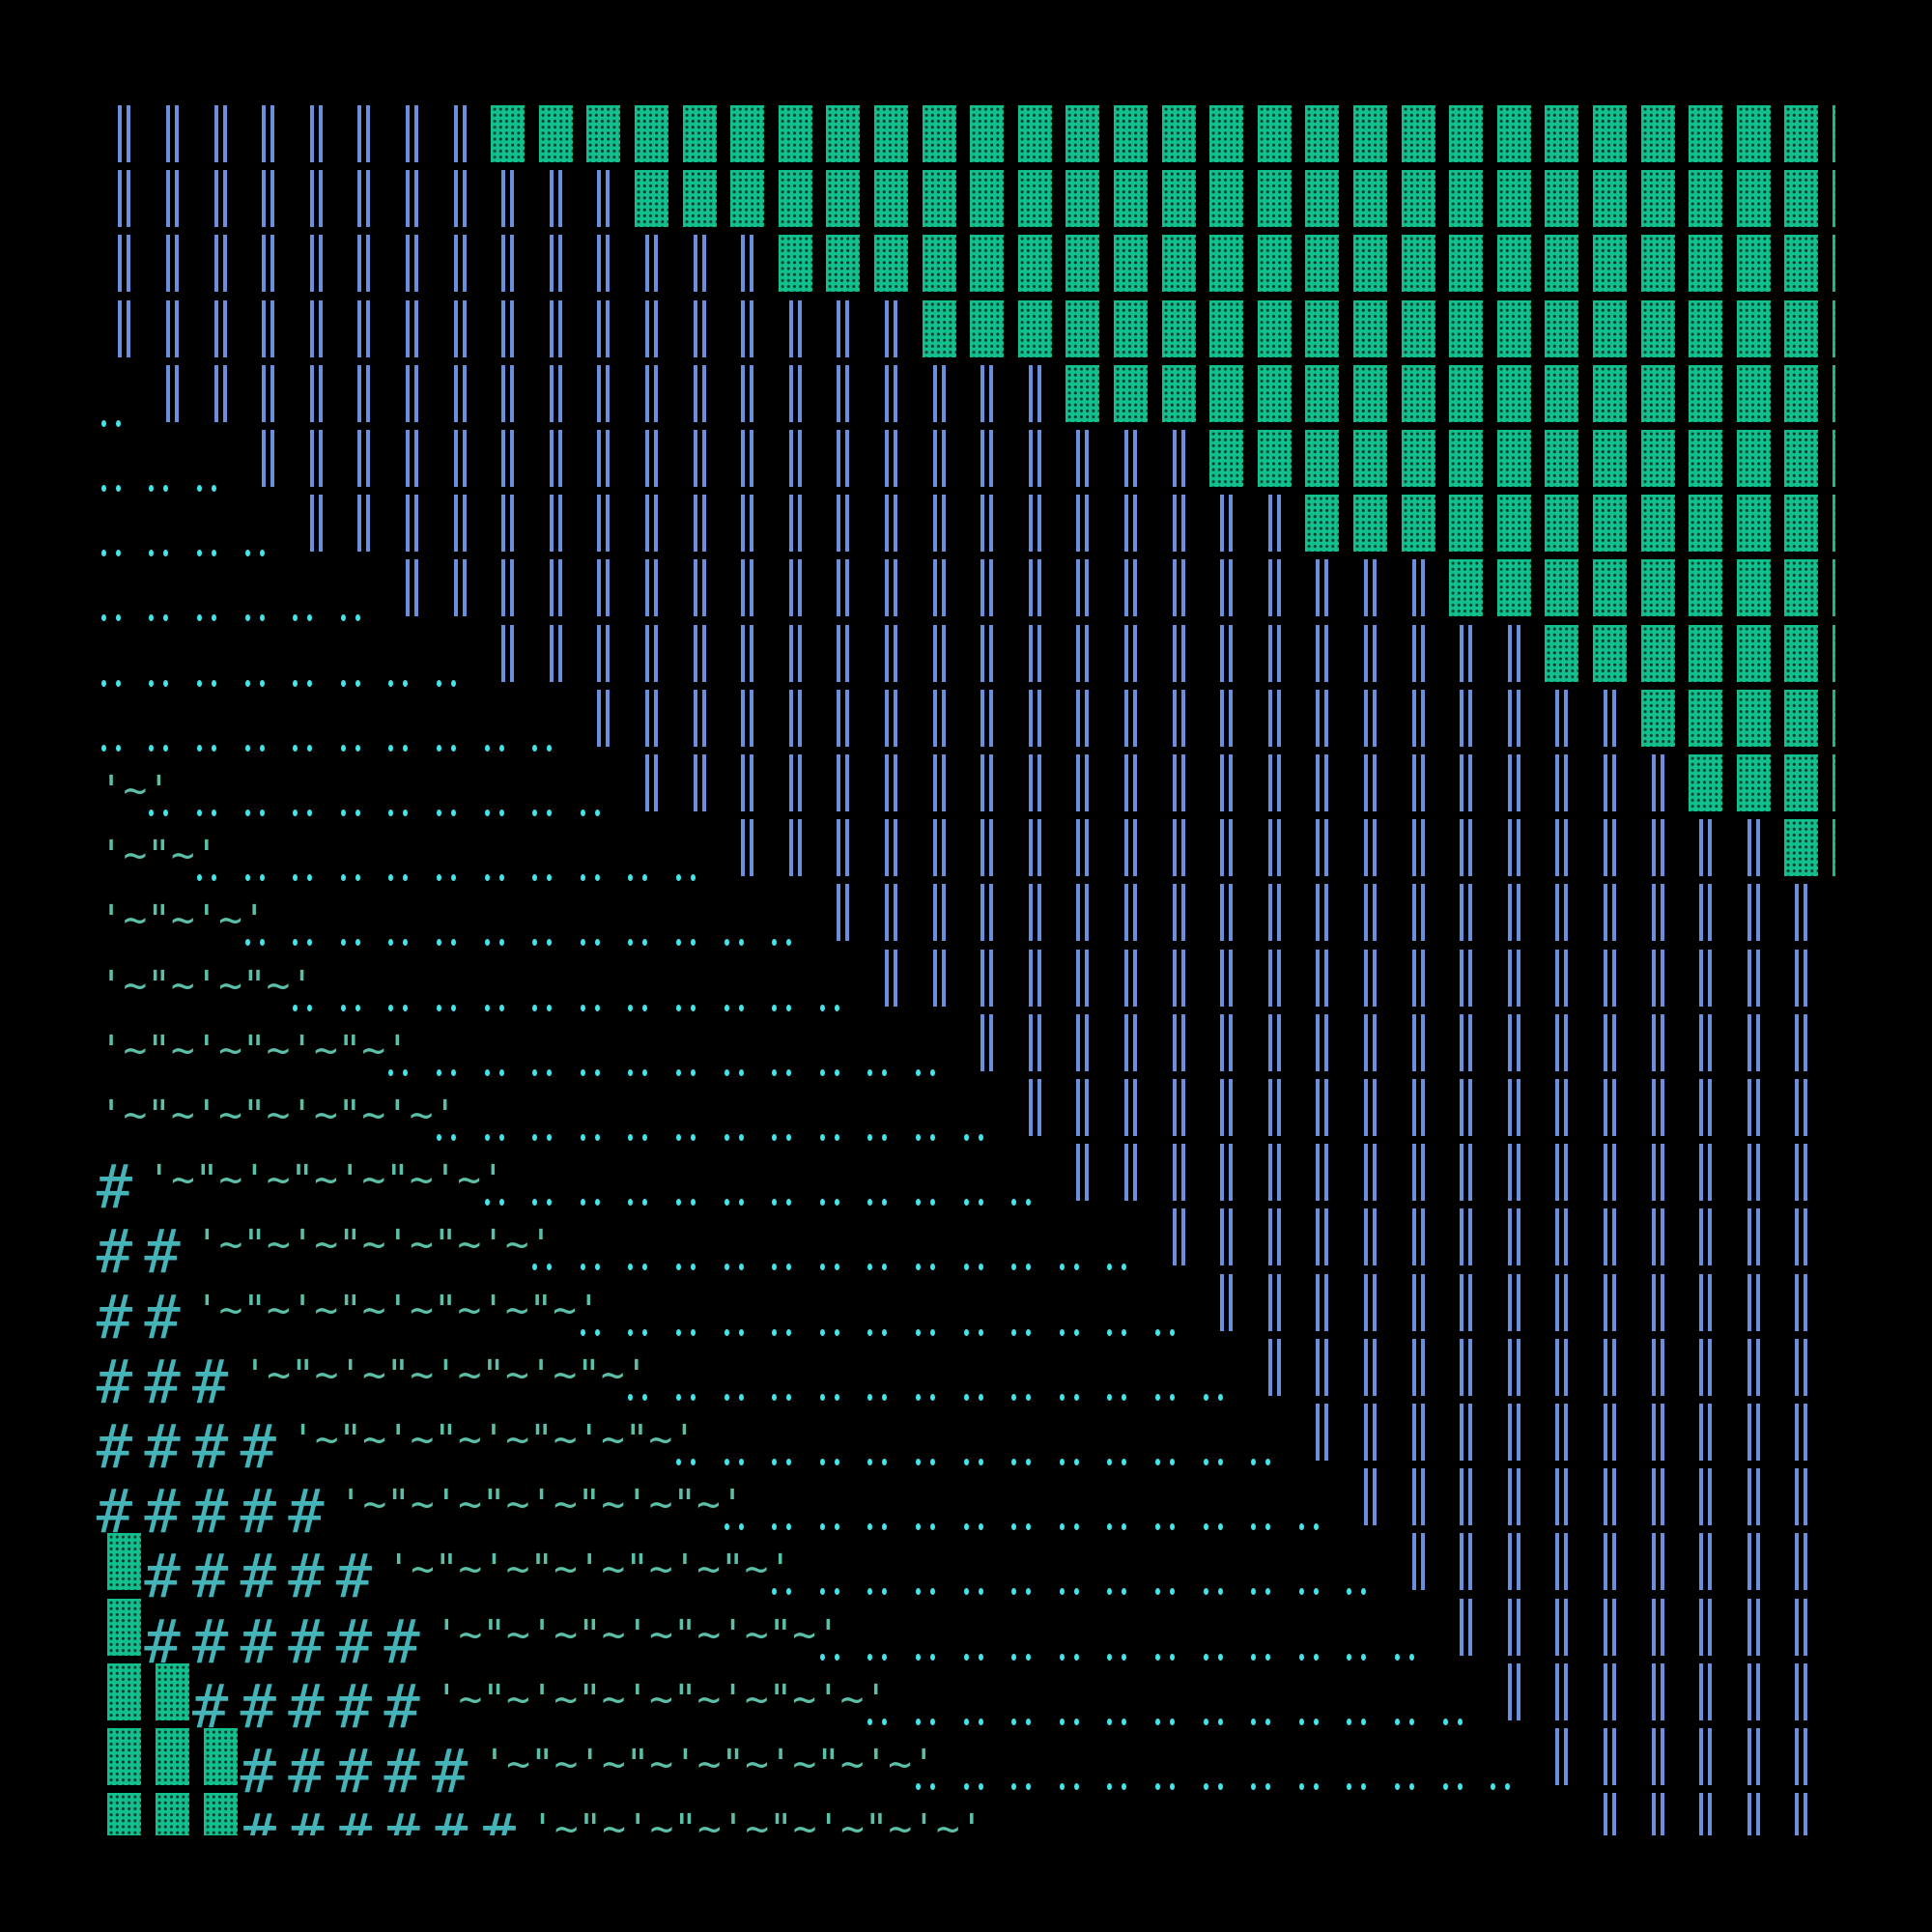  Describe the element at coordinates (398, 1309) in the screenshot. I see `tilde-glyph-string: '~"~'~"~'~"~'~"~'` at that location.